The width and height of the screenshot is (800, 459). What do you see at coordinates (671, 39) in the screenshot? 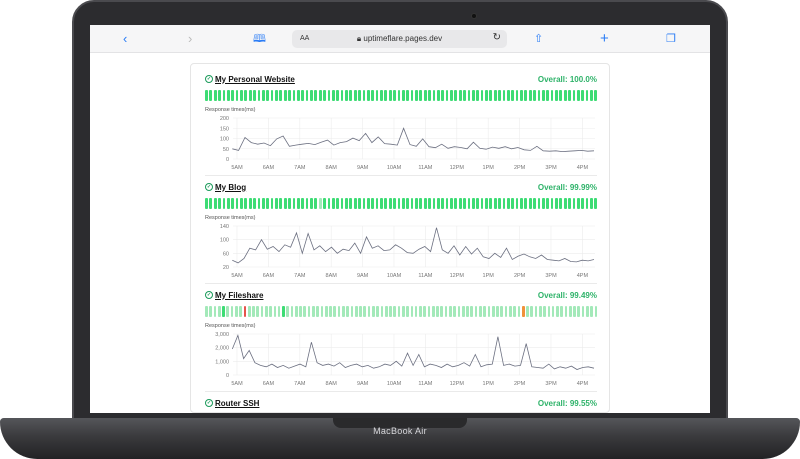
I see `tabs-icon: ❐` at bounding box center [671, 39].